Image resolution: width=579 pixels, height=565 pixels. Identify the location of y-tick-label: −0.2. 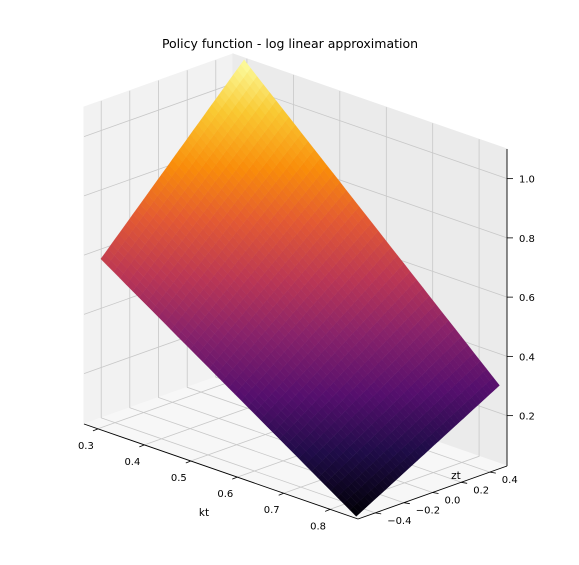
(428, 511).